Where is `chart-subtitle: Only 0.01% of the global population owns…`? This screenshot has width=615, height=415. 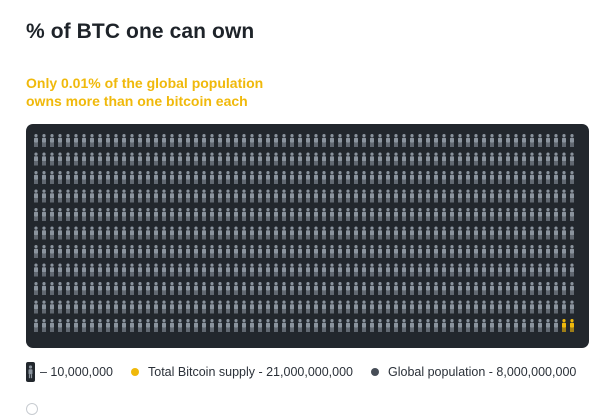
chart-subtitle: Only 0.01% of the global population owns… is located at coordinates (176, 92).